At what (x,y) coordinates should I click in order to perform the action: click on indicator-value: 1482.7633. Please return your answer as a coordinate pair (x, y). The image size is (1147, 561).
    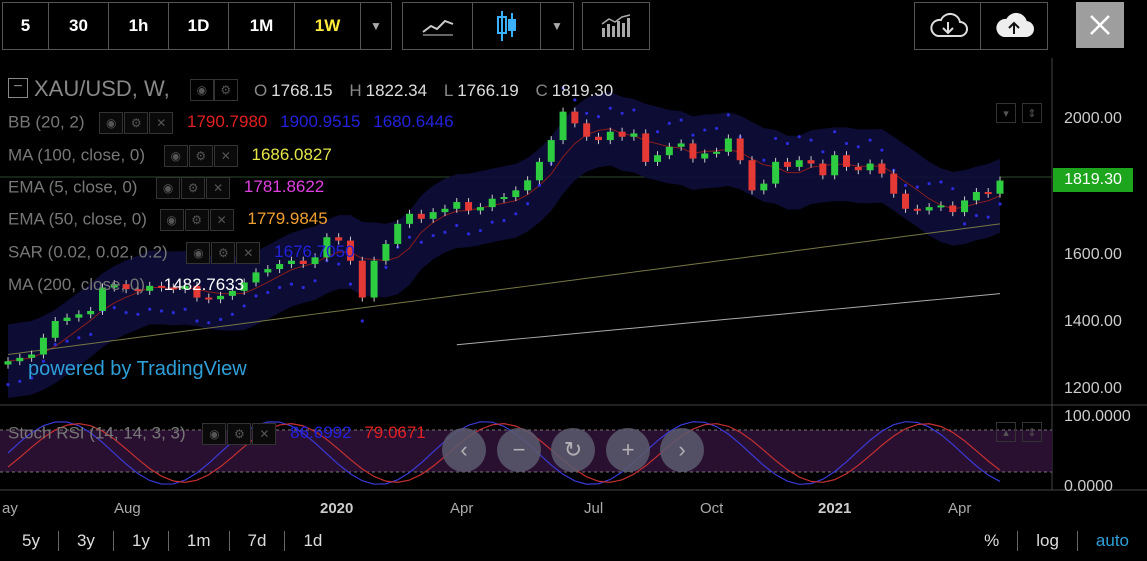
    Looking at the image, I should click on (204, 284).